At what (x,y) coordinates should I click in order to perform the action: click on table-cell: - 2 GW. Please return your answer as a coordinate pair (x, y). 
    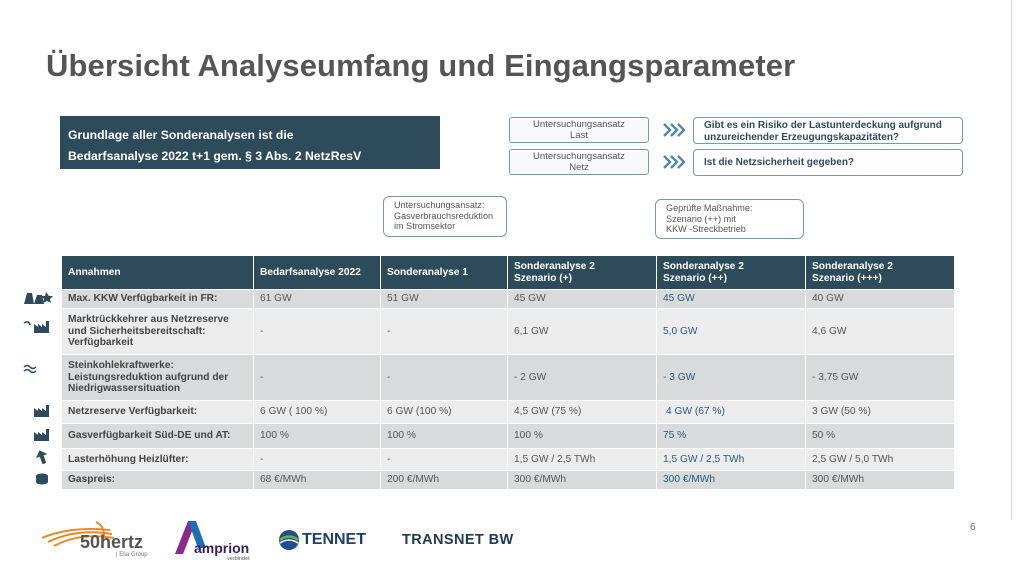
    Looking at the image, I should click on (582, 377).